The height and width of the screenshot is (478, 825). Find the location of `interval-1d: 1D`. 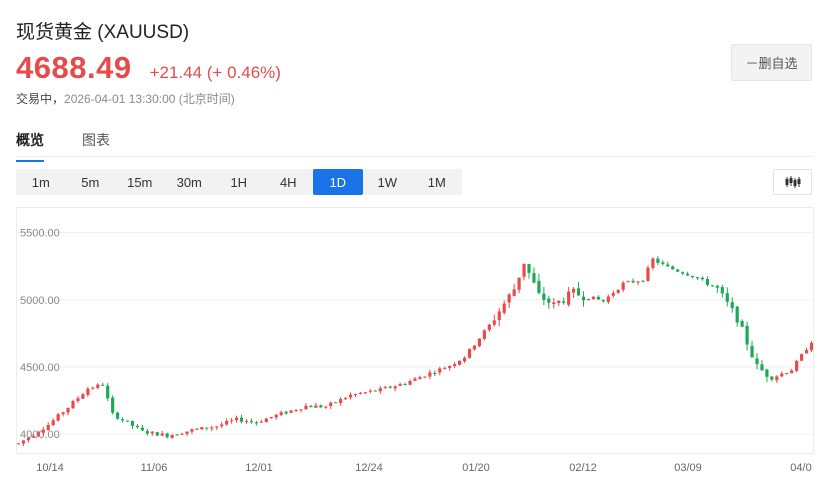

interval-1d: 1D is located at coordinates (338, 182).